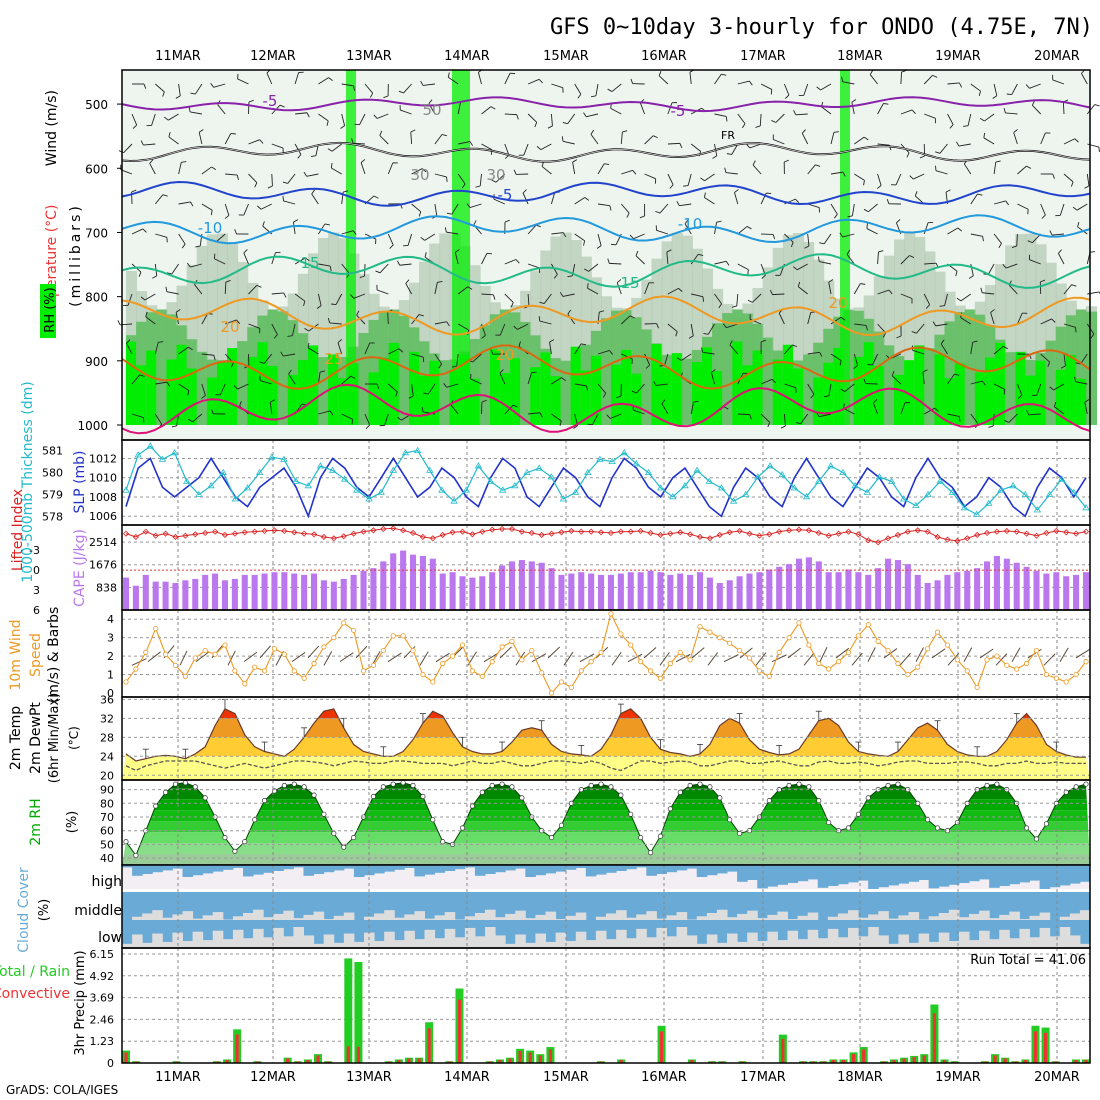  Describe the element at coordinates (110, 938) in the screenshot. I see `cloud-low-label: low` at that location.